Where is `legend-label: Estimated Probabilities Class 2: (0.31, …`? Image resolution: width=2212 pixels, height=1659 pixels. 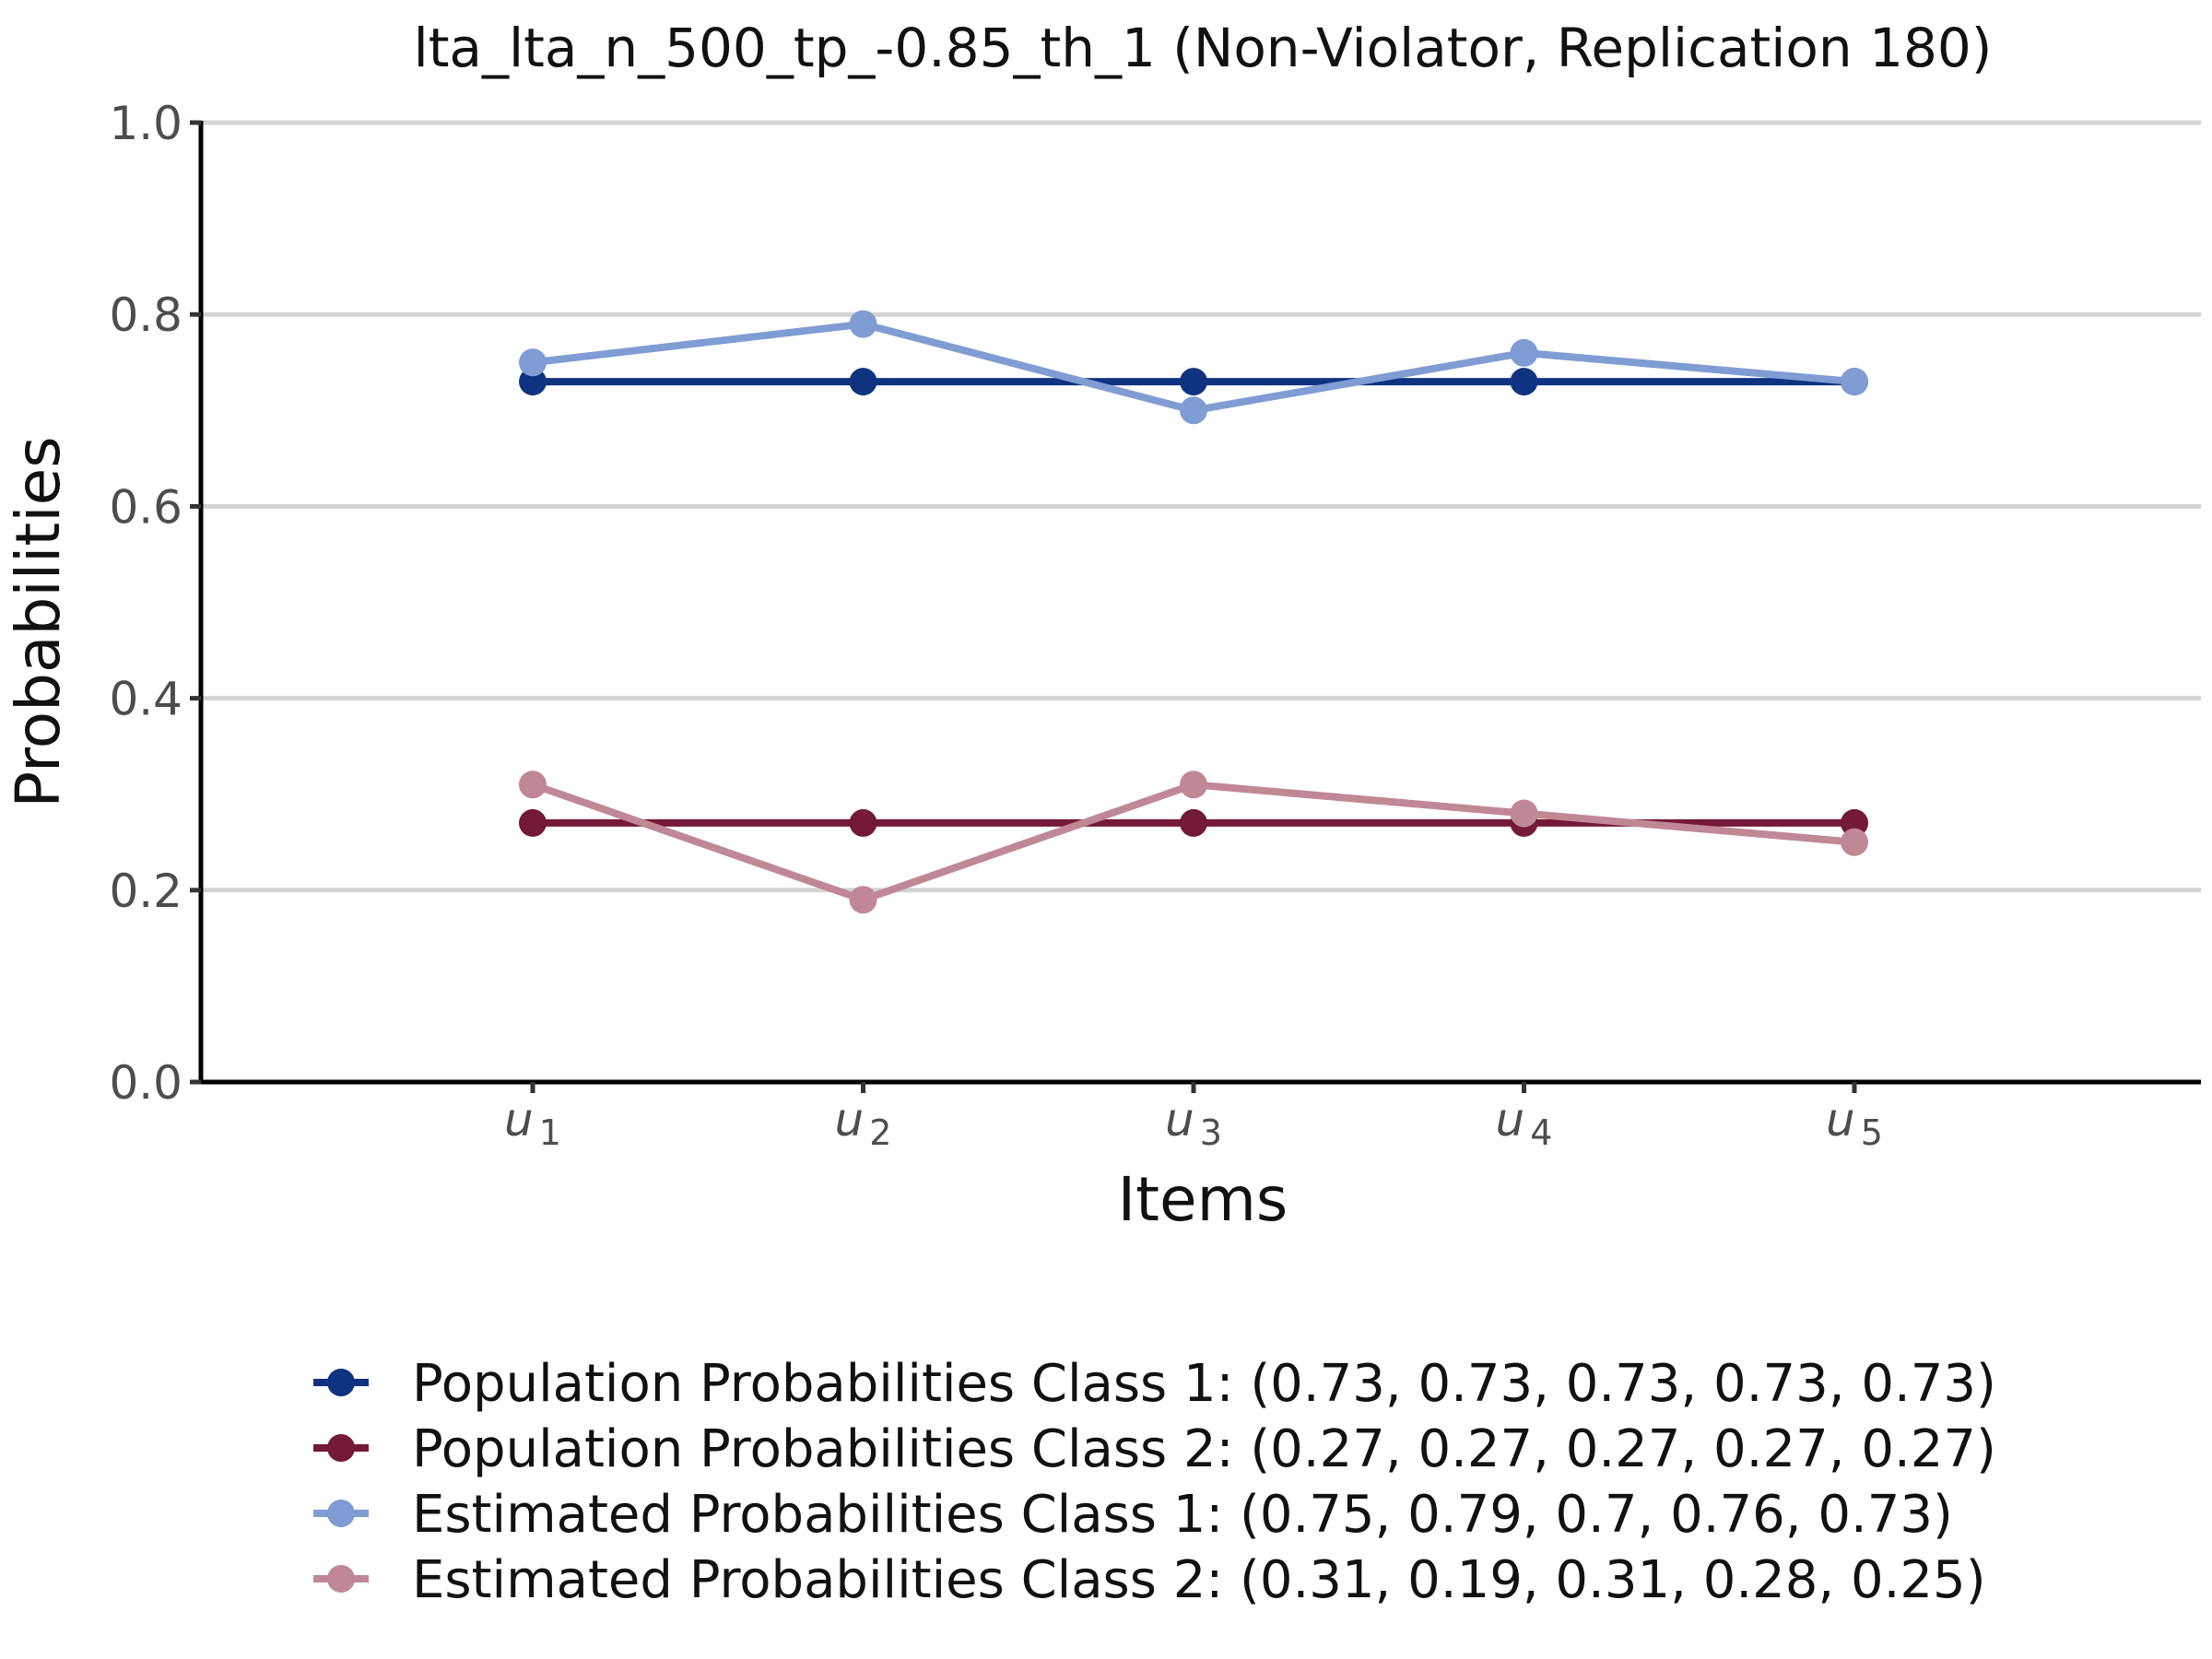
legend-label: Estimated Probabilities Class 2: (0.31, … is located at coordinates (1199, 1580).